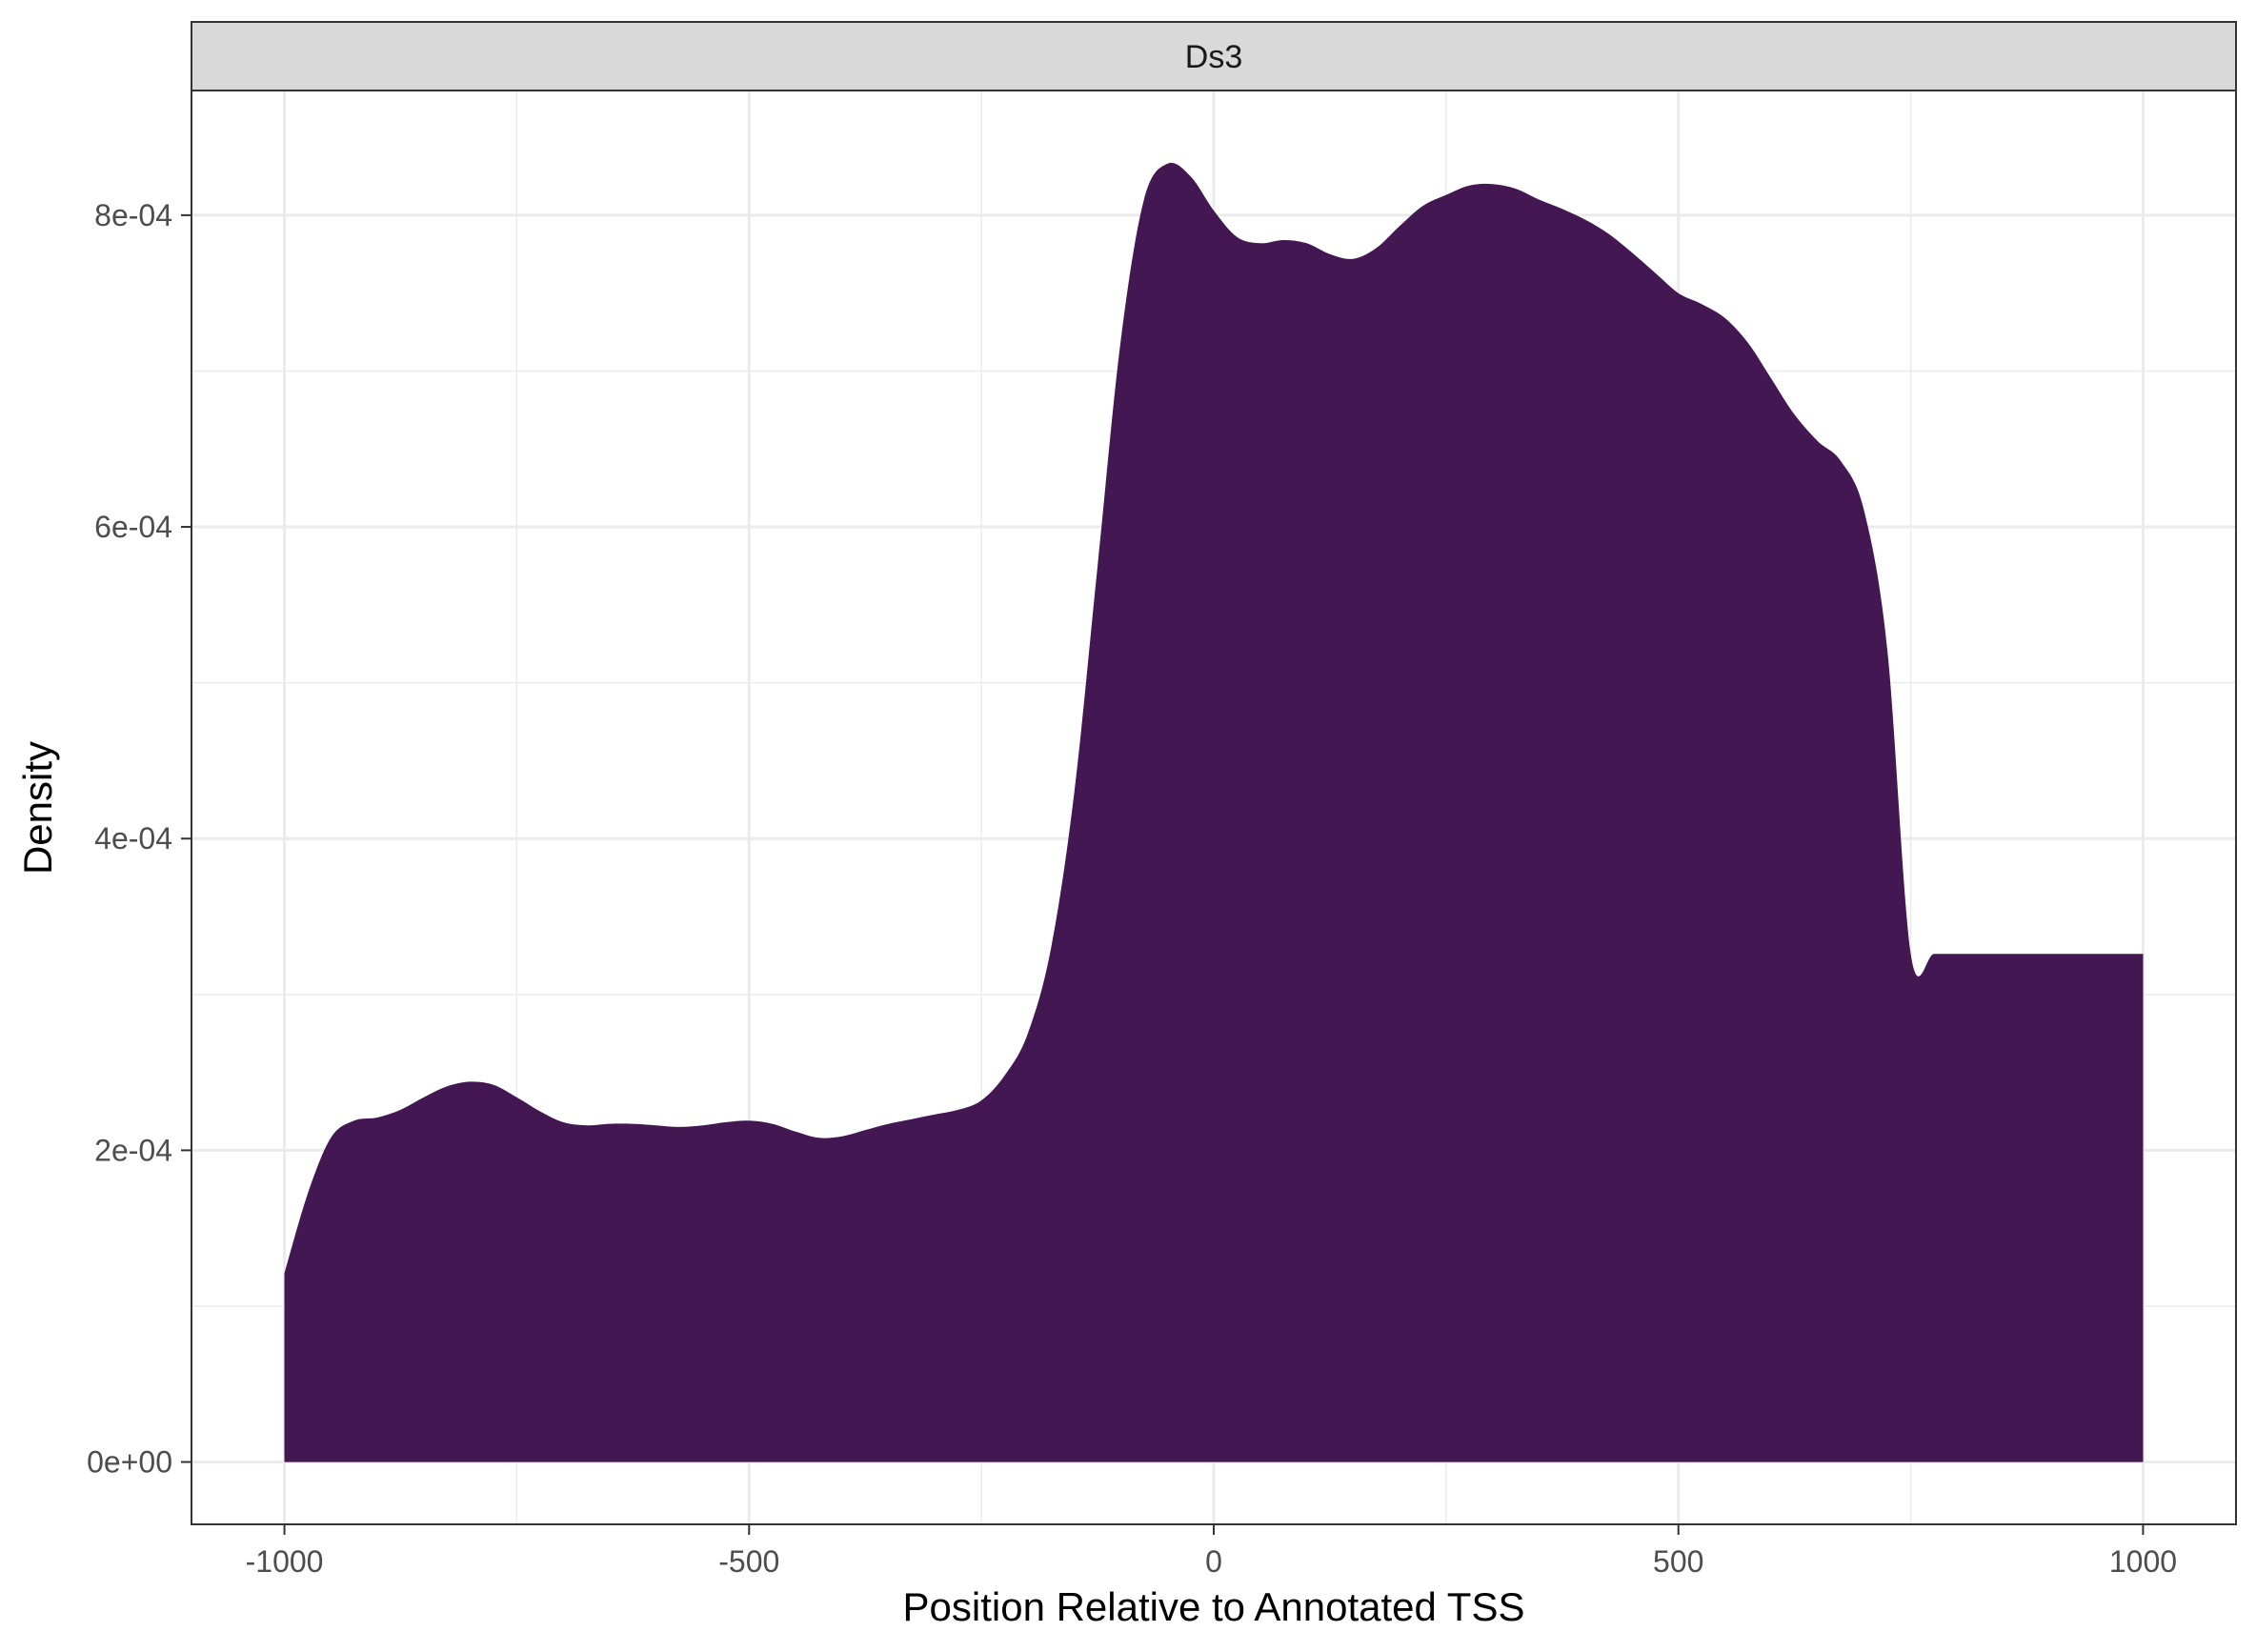 The width and height of the screenshot is (2256, 1652). Describe the element at coordinates (1213, 1561) in the screenshot. I see `x-tick-label: 0` at that location.